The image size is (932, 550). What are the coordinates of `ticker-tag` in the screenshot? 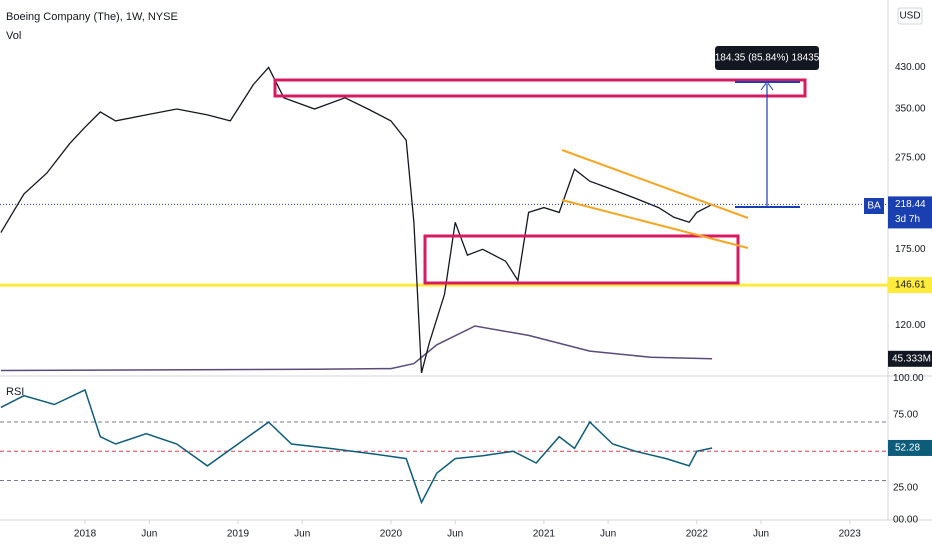 It's located at (874, 206).